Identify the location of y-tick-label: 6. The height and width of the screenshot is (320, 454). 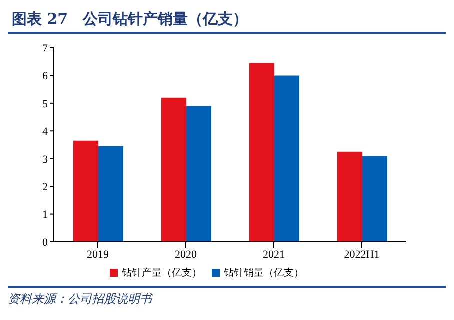
(45, 76).